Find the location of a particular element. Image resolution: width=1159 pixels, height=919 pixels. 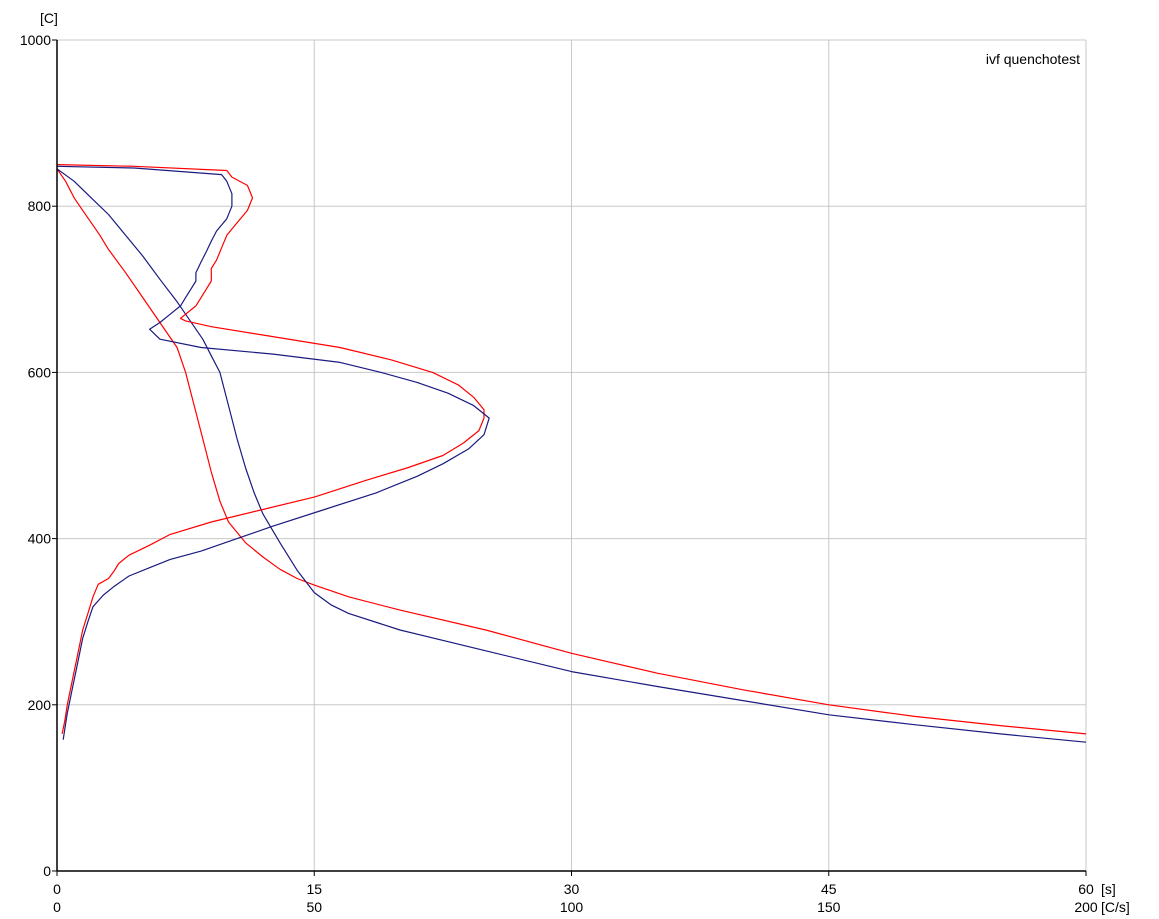

y-tick-label: 200 is located at coordinates (40, 705).